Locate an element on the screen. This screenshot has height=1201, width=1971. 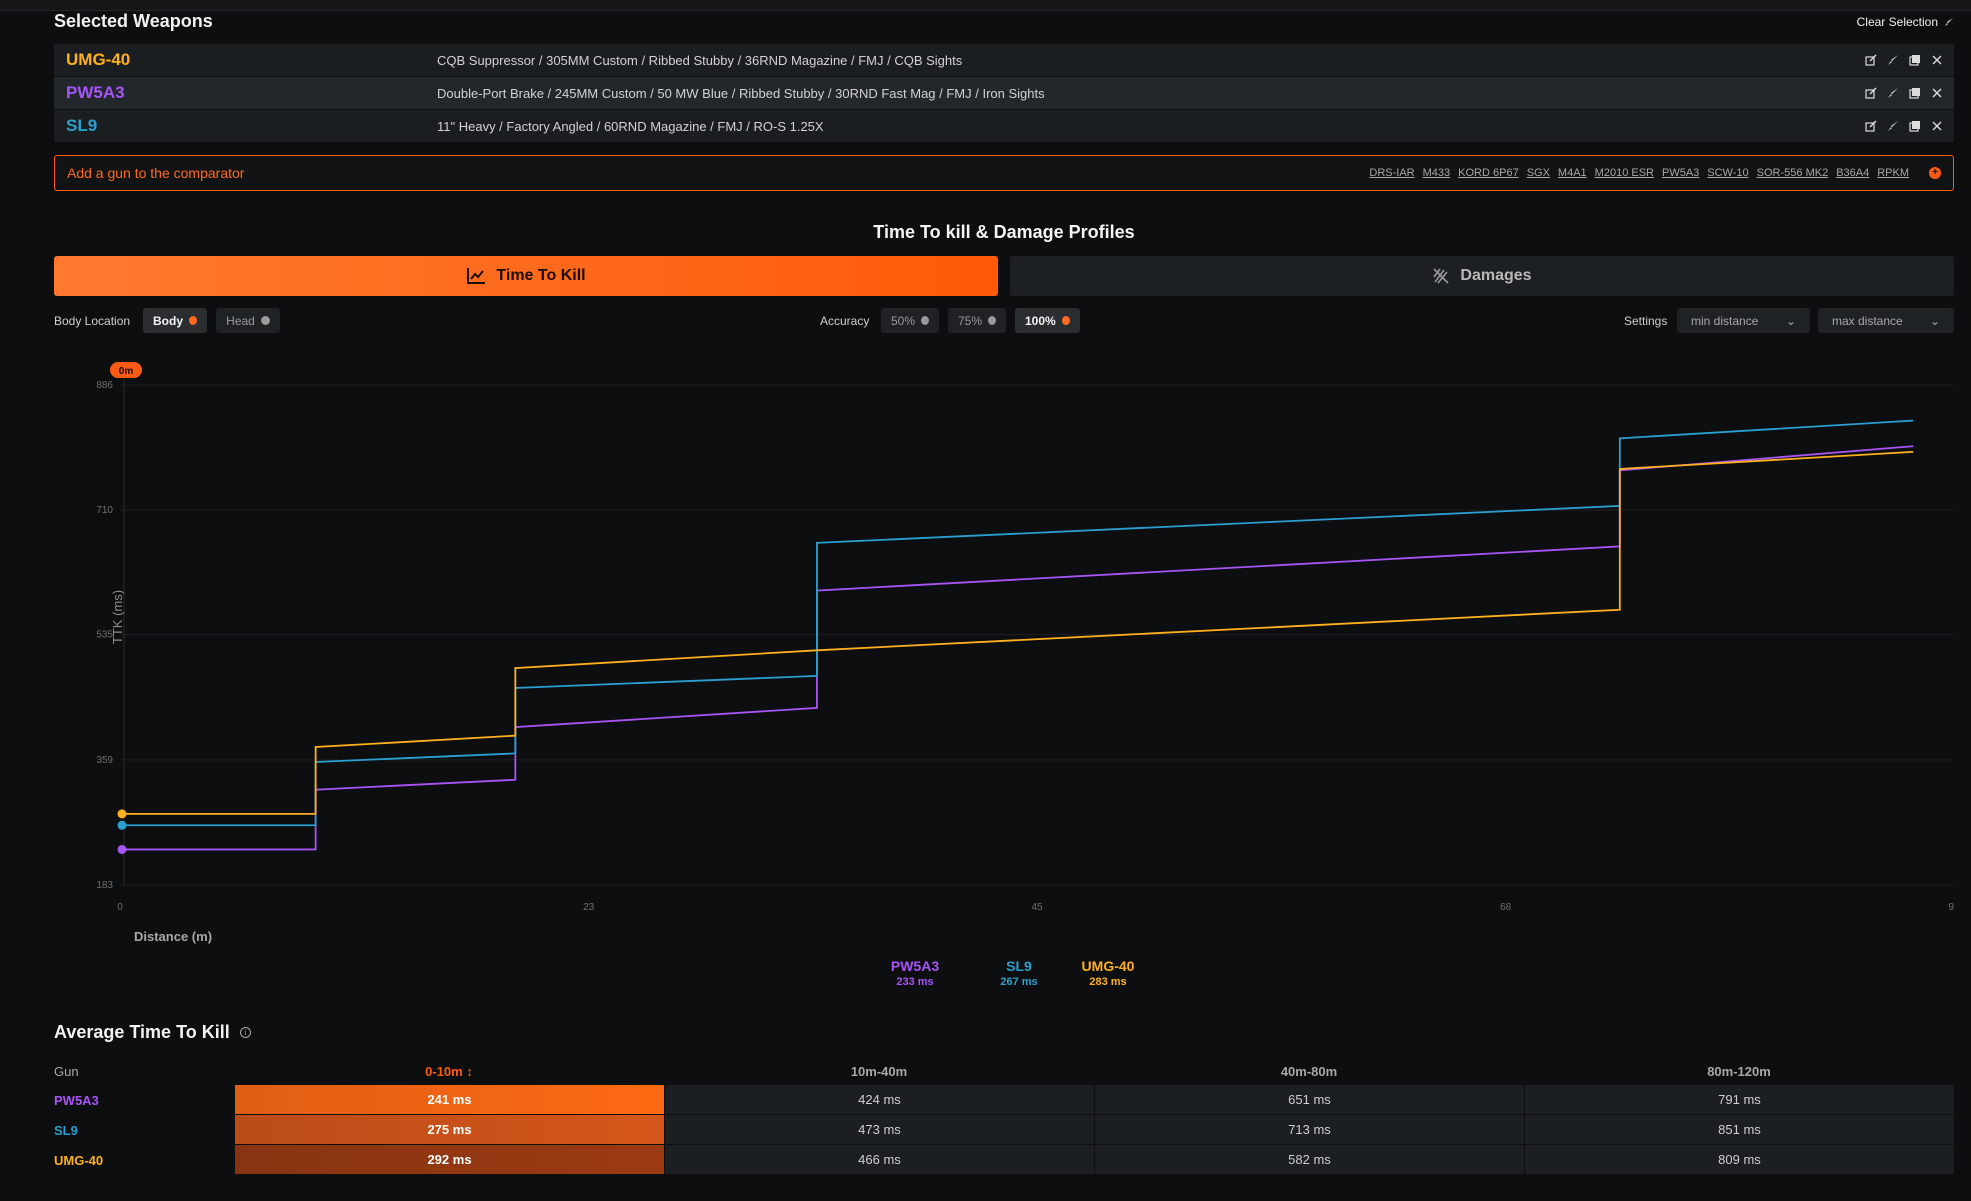
min-distance-select: min distance ⌄ is located at coordinates (1743, 320).